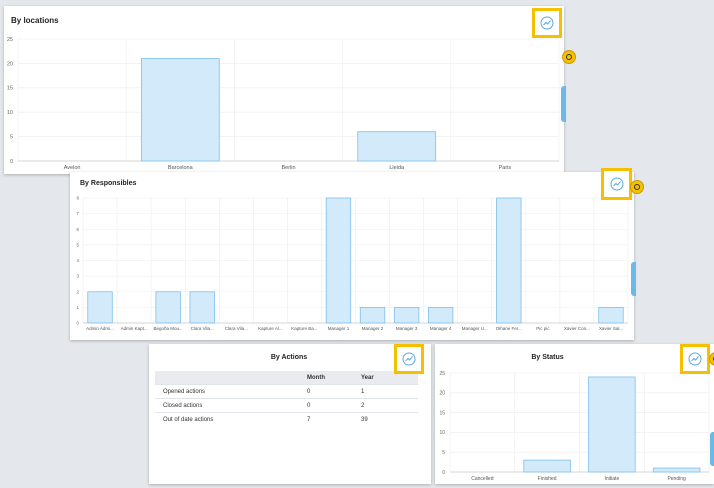 This screenshot has width=714, height=488. What do you see at coordinates (543, 328) in the screenshot?
I see `x-tick-label: Pic pic` at bounding box center [543, 328].